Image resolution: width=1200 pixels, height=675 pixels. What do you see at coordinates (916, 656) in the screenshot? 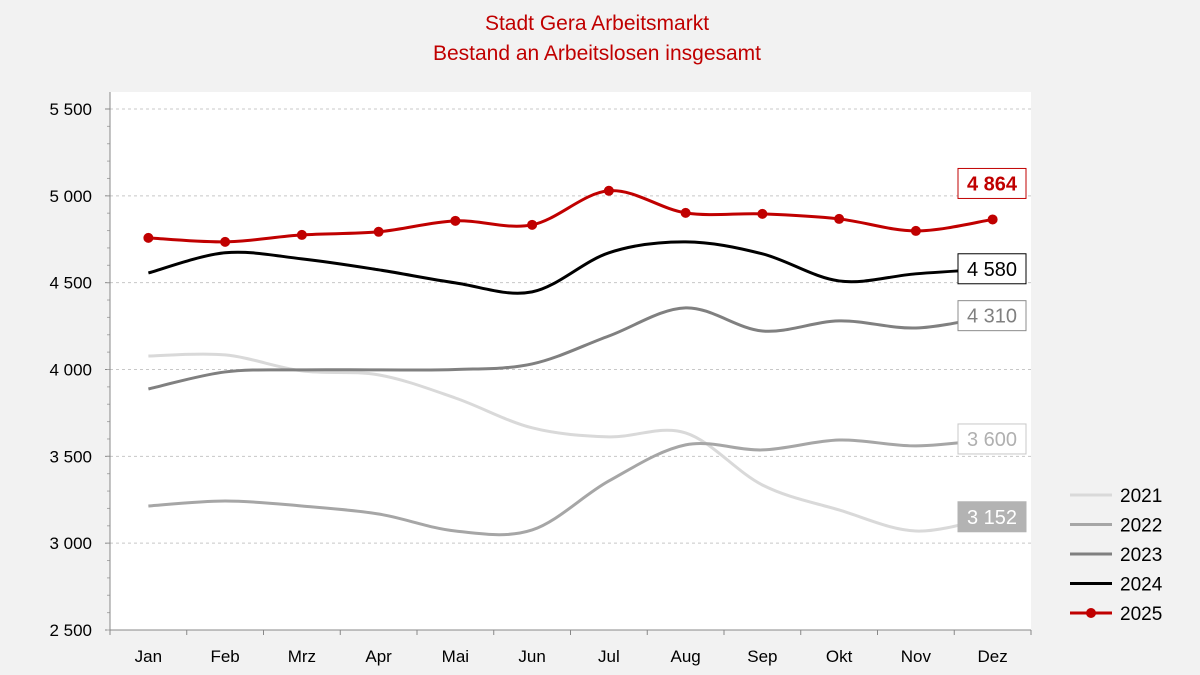
I see `x-tick-label: Nov` at bounding box center [916, 656].